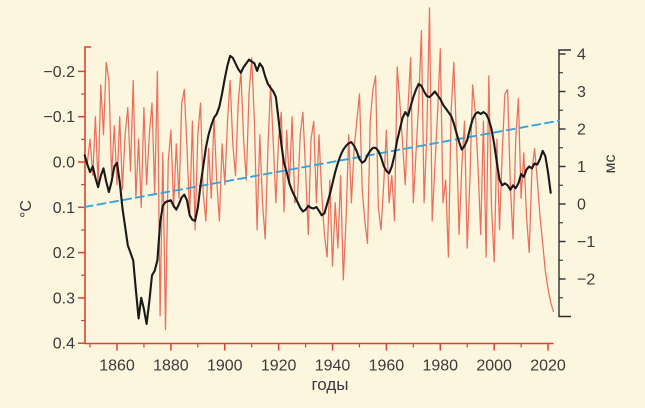 The width and height of the screenshot is (645, 408). What do you see at coordinates (330, 384) in the screenshot?
I see `x-axis-title: годы` at bounding box center [330, 384].